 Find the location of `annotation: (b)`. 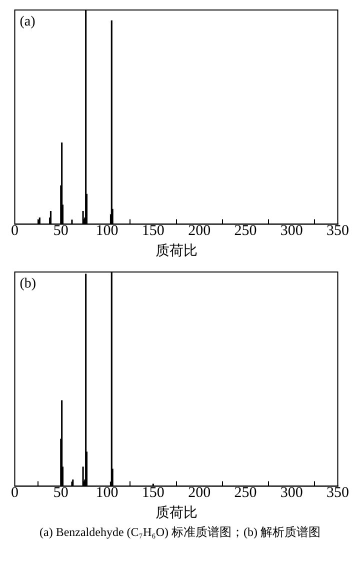

annotation: (b) is located at coordinates (28, 284).